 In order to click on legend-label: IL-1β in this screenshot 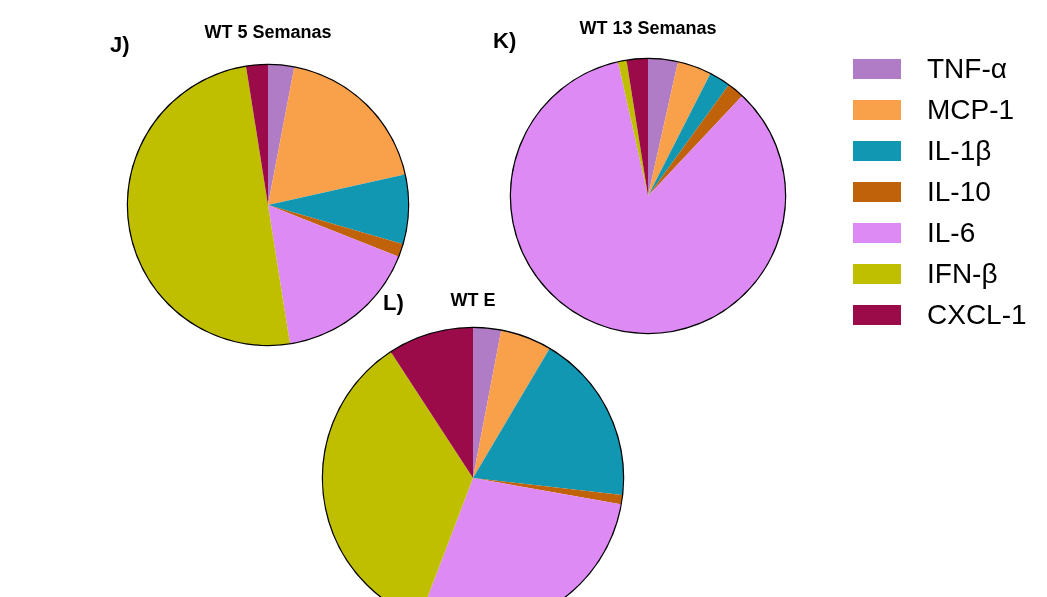, I will do `click(959, 150)`.